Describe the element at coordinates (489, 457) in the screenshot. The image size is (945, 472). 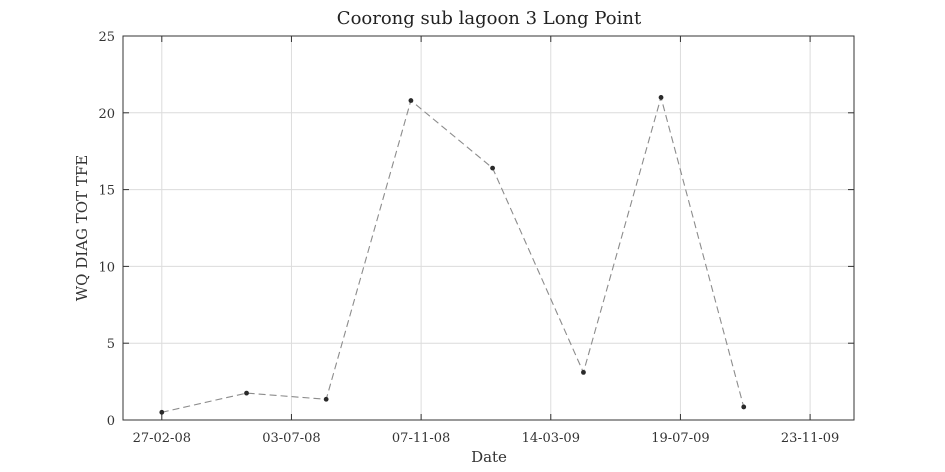
I see `x-axis-label: Date` at that location.